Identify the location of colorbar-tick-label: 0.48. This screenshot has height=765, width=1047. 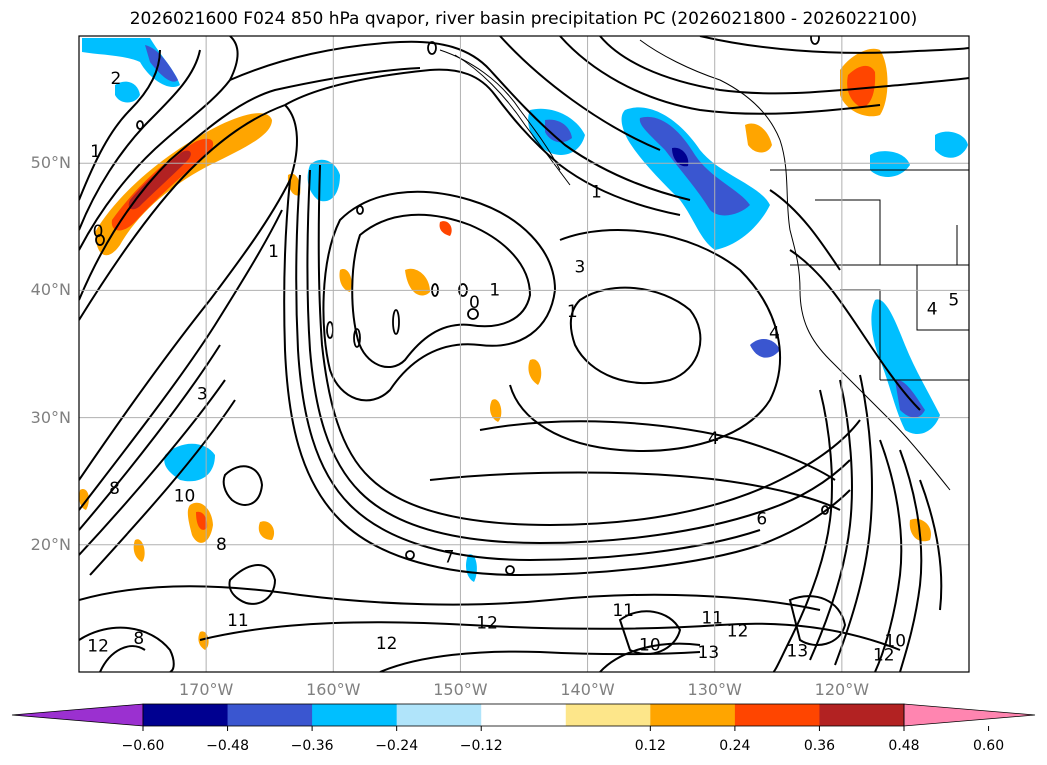
(904, 746).